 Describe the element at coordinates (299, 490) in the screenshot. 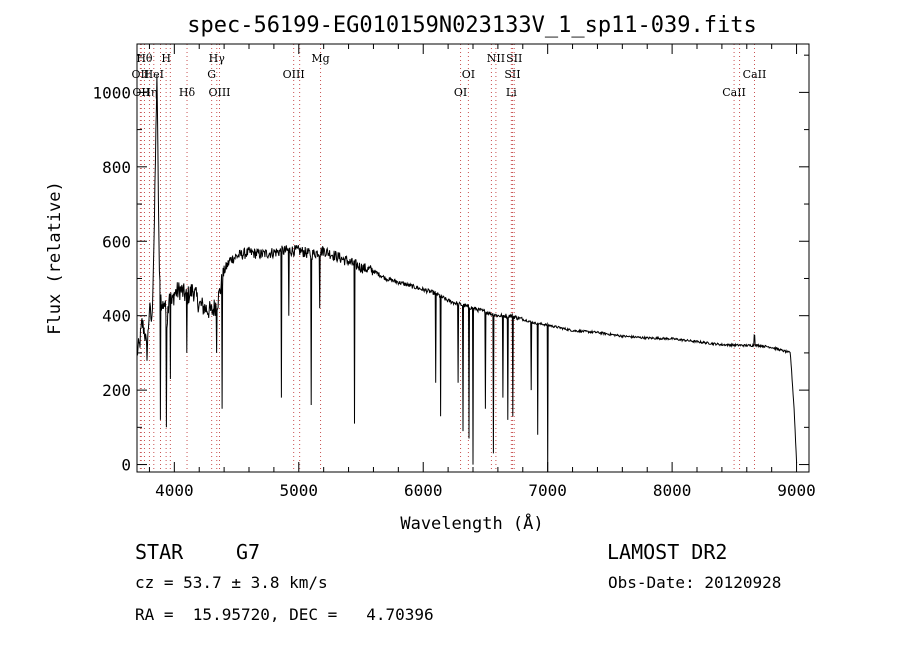

I see `x-tick-label: 5000` at that location.